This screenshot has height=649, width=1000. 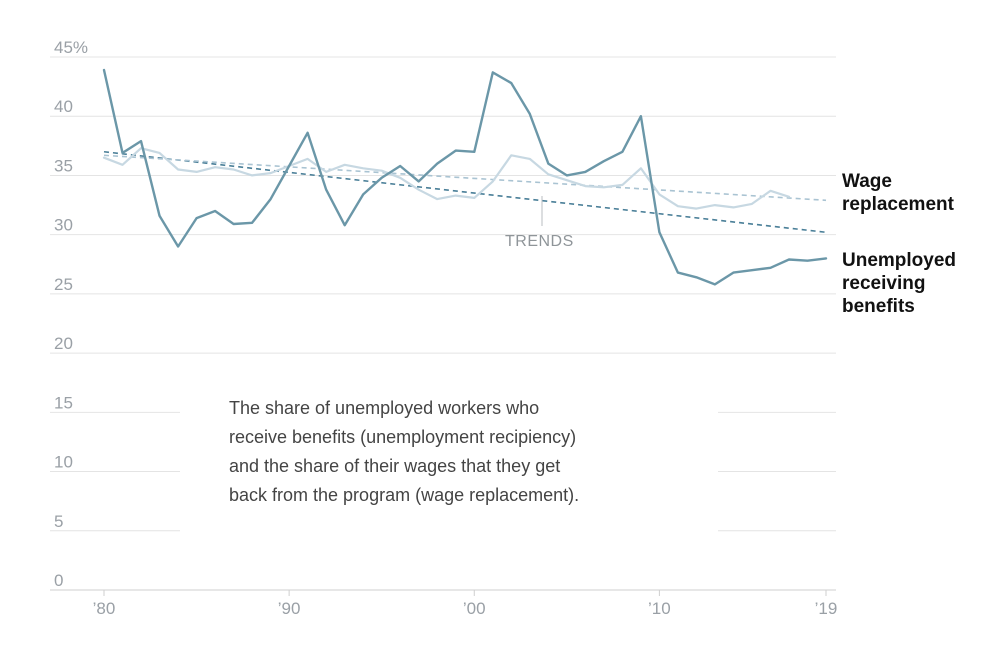 I want to click on trend-line-wage-replacement, so click(x=465, y=178).